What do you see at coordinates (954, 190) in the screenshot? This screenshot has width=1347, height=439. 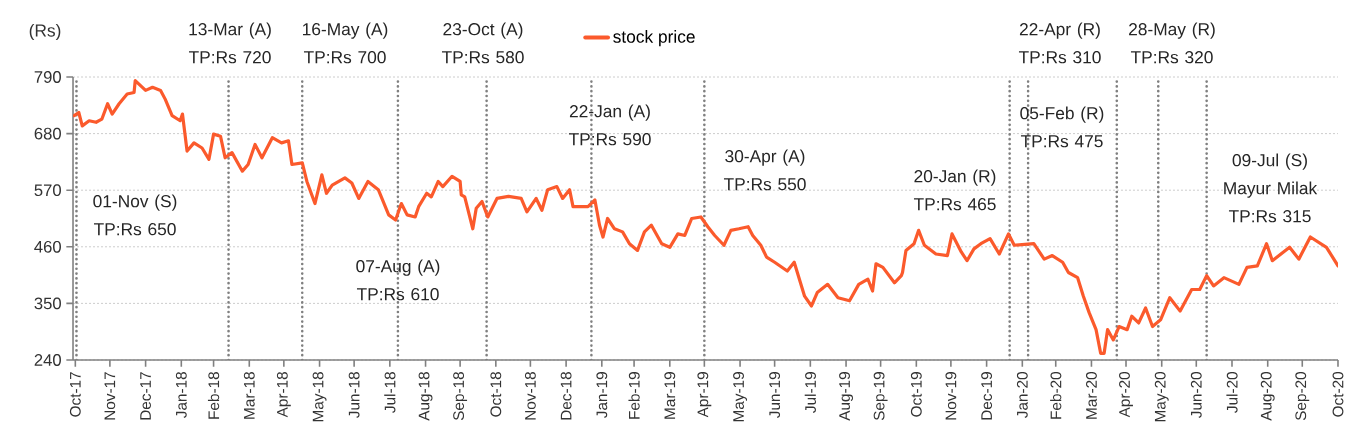 I see `ref-line-label: 20-Jan (R) TP:Rs 465` at bounding box center [954, 190].